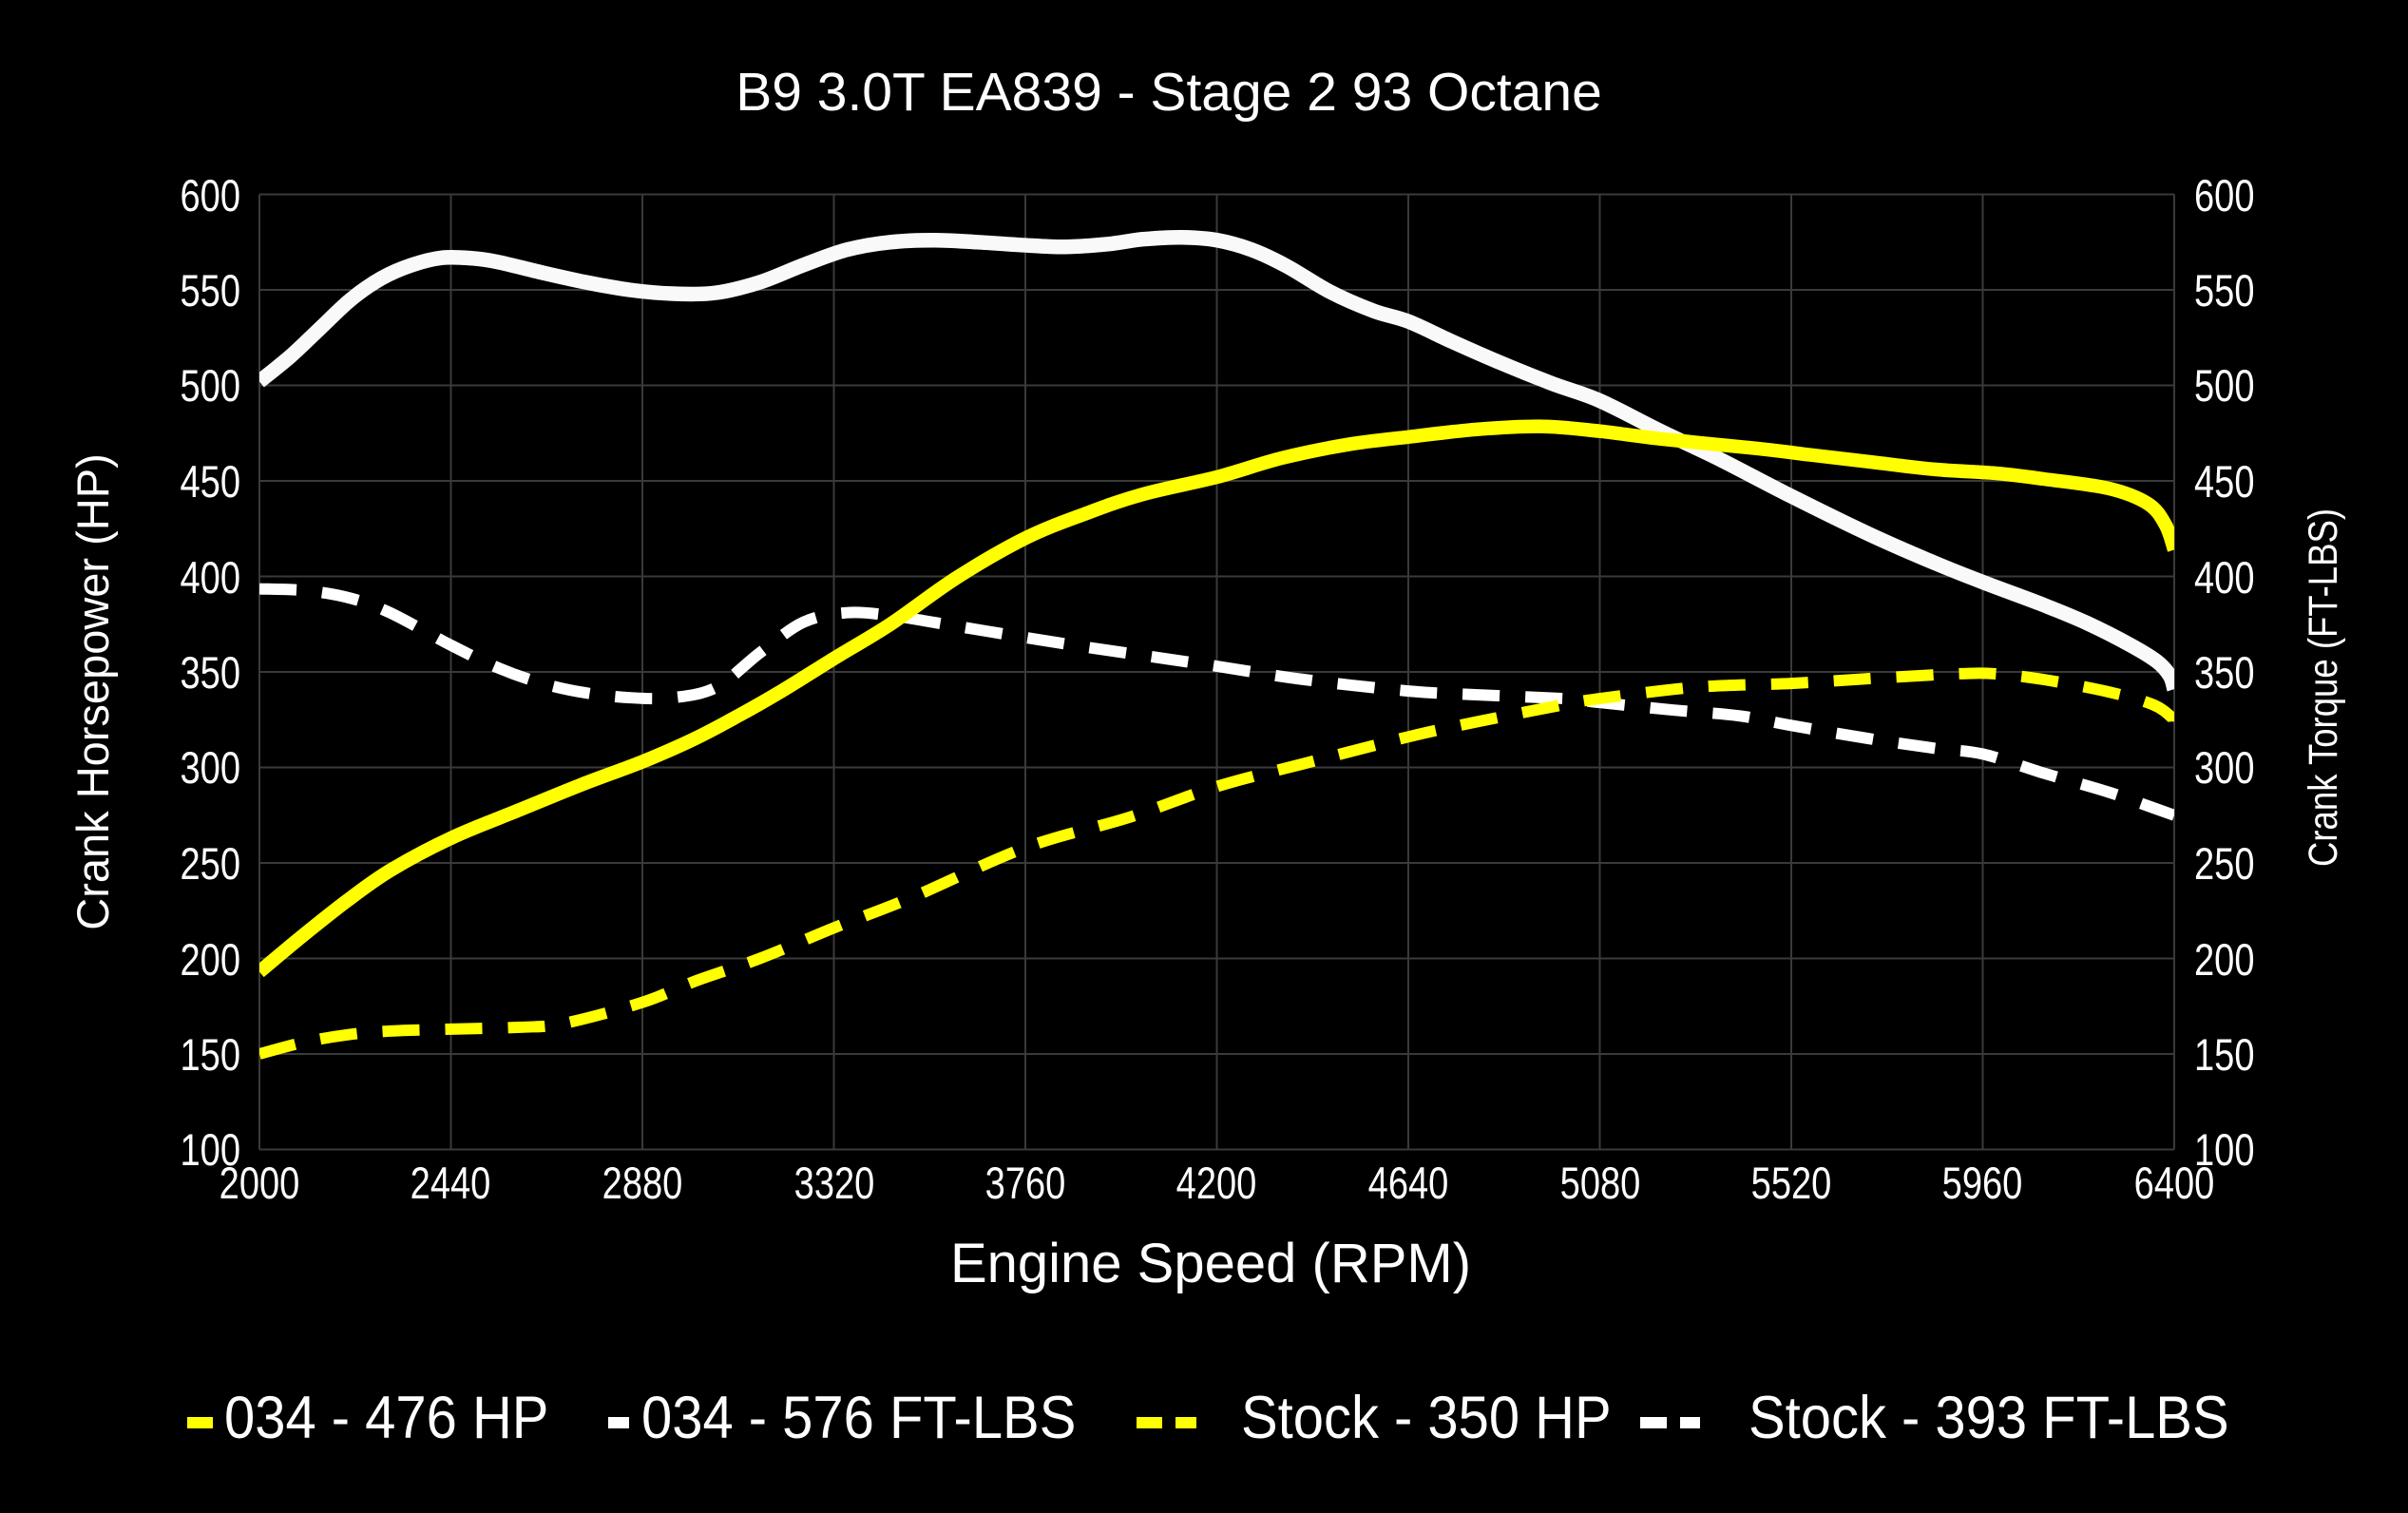 Image resolution: width=2408 pixels, height=1513 pixels. Describe the element at coordinates (1601, 1184) in the screenshot. I see `svg-text: 5080` at that location.